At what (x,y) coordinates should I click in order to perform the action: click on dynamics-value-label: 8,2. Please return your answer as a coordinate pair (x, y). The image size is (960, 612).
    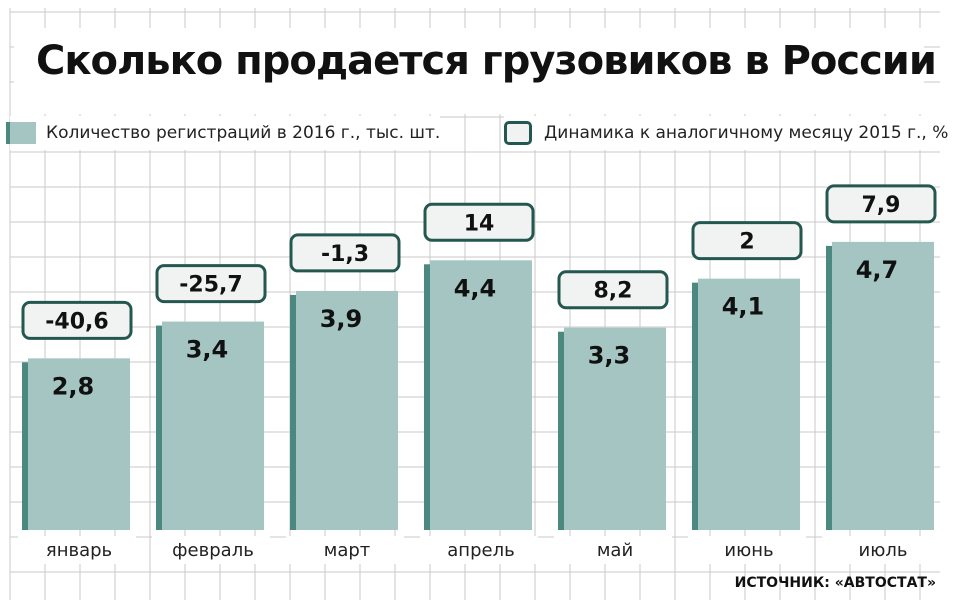
    Looking at the image, I should click on (613, 291).